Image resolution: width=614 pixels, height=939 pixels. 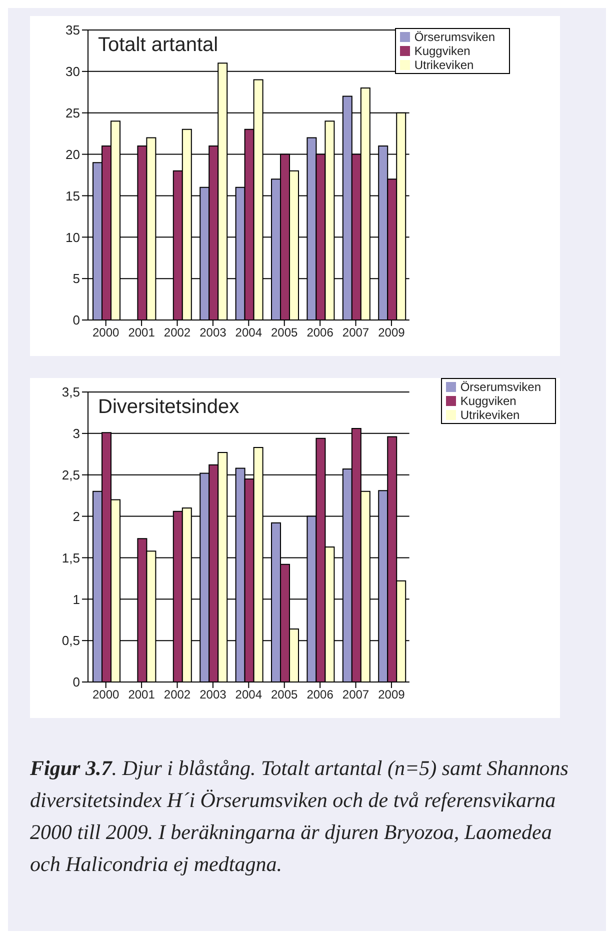 I want to click on y-tick-label: 15, so click(x=73, y=196).